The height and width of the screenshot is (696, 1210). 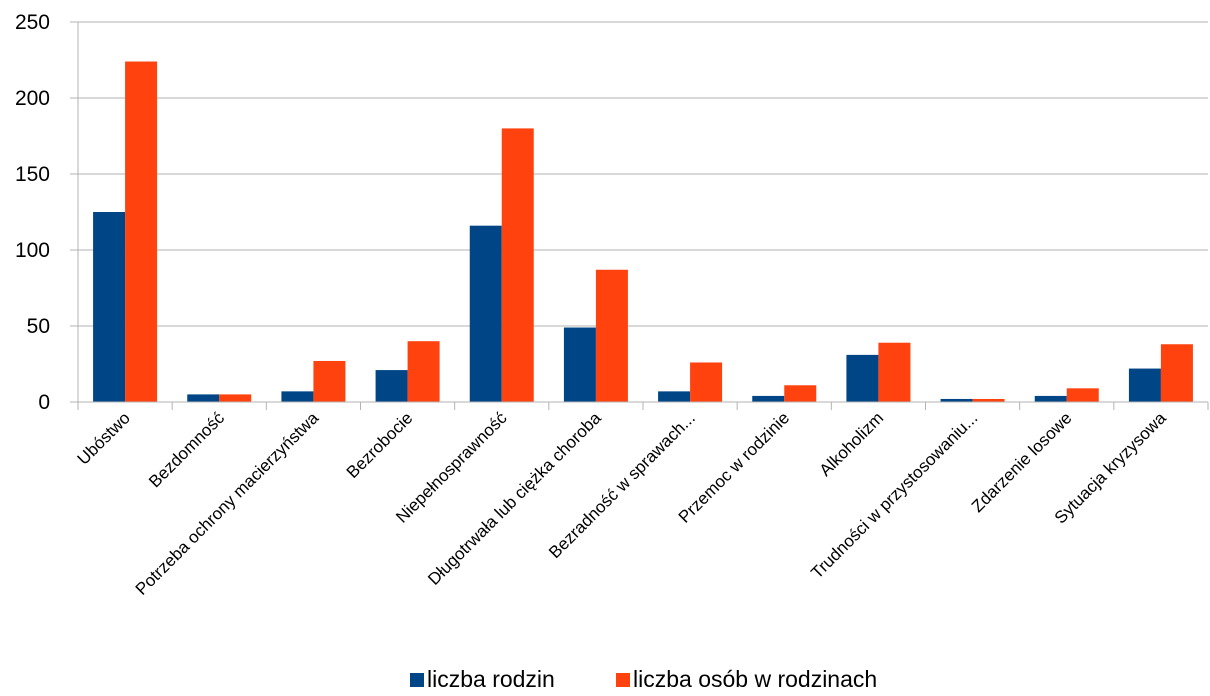 What do you see at coordinates (44, 402) in the screenshot?
I see `y-tick-label: 0` at bounding box center [44, 402].